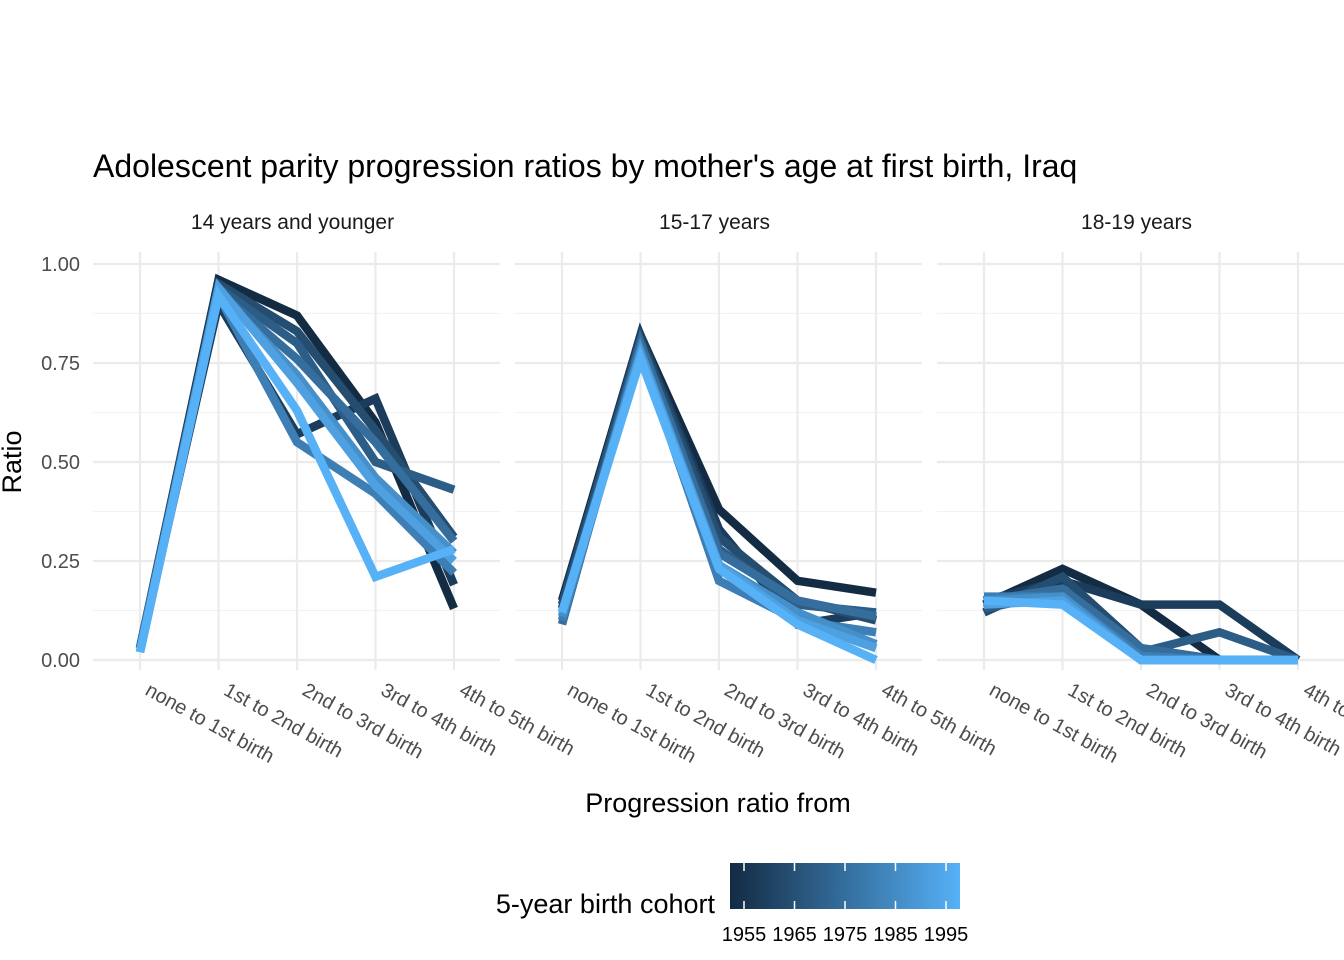 Image resolution: width=1344 pixels, height=960 pixels. I want to click on y-axis-title: Ratio, so click(13, 461).